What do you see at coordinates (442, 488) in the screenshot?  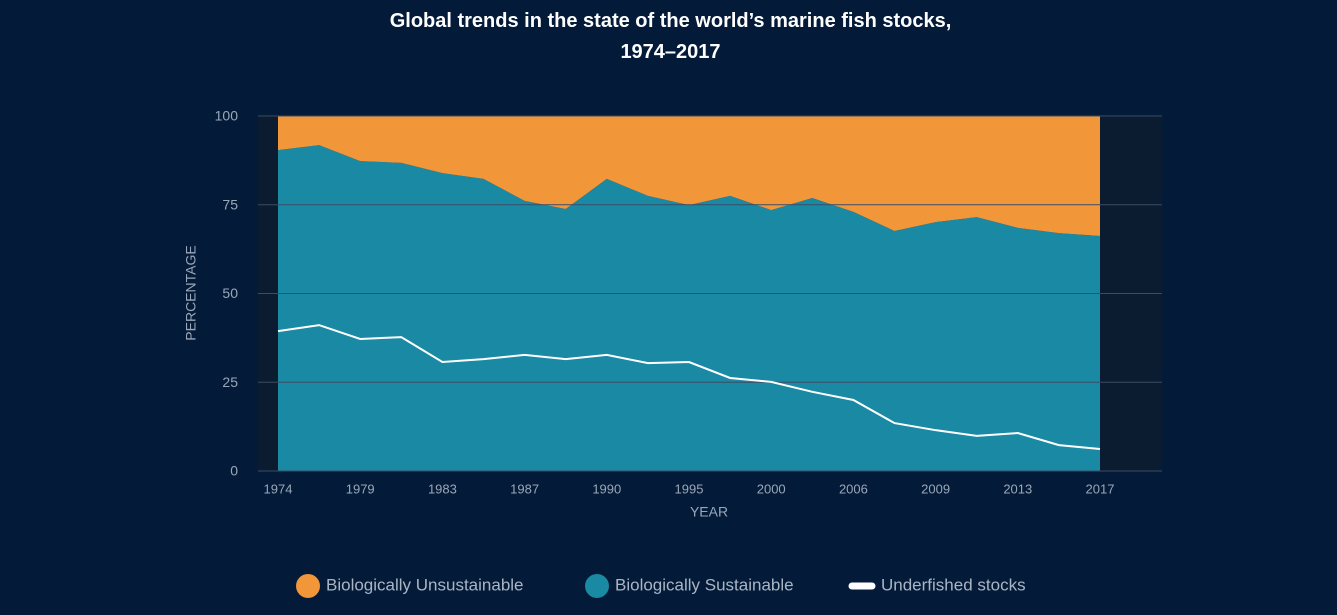 I see `x-tick-label: 1983` at bounding box center [442, 488].